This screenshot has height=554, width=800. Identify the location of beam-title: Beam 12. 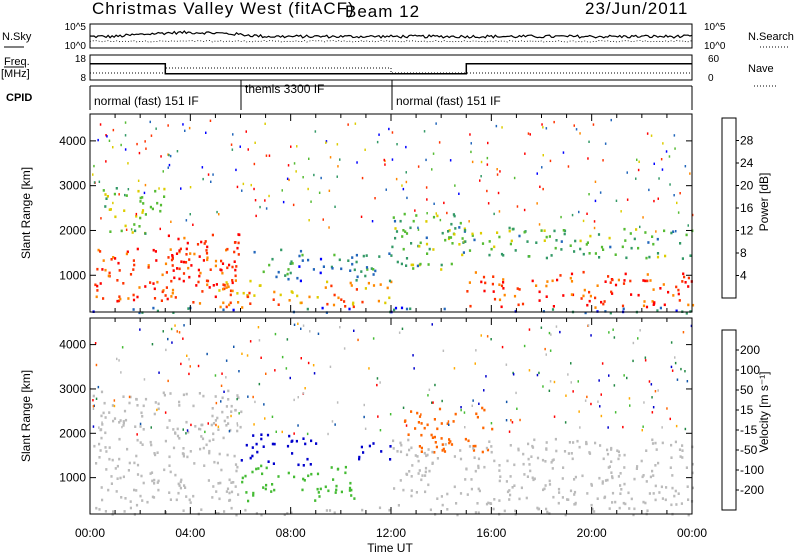
(382, 11).